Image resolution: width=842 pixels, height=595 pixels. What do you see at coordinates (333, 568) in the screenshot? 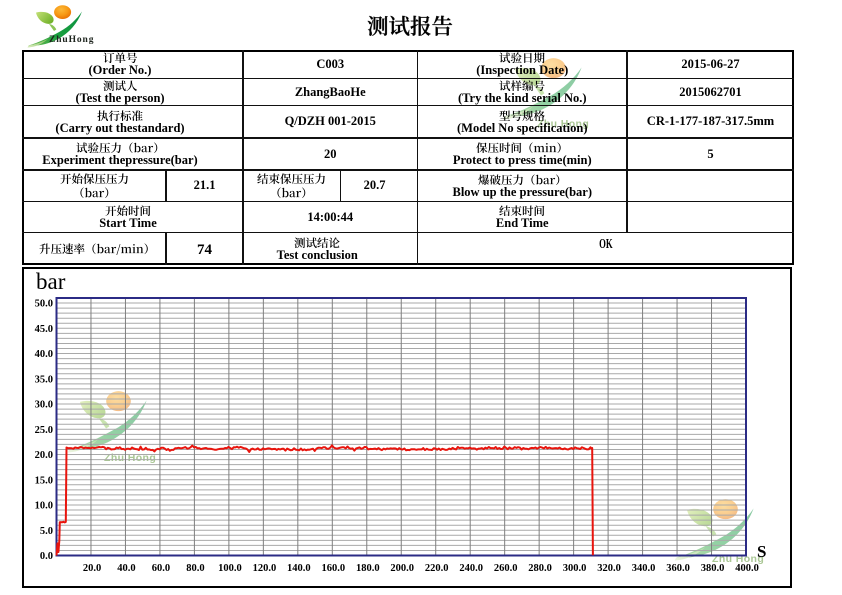
I see `svg-text: 160.0` at bounding box center [333, 568].